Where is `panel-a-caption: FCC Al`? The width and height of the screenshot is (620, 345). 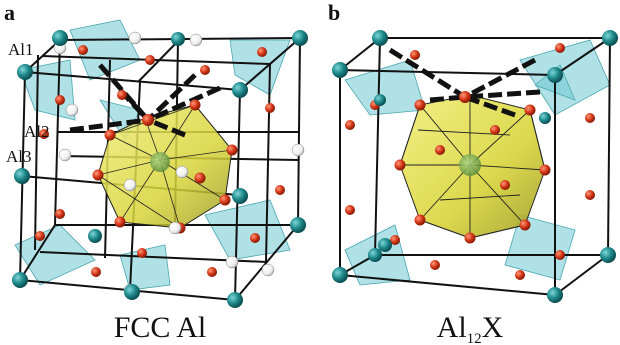
panel-a-caption: FCC Al is located at coordinates (160, 327).